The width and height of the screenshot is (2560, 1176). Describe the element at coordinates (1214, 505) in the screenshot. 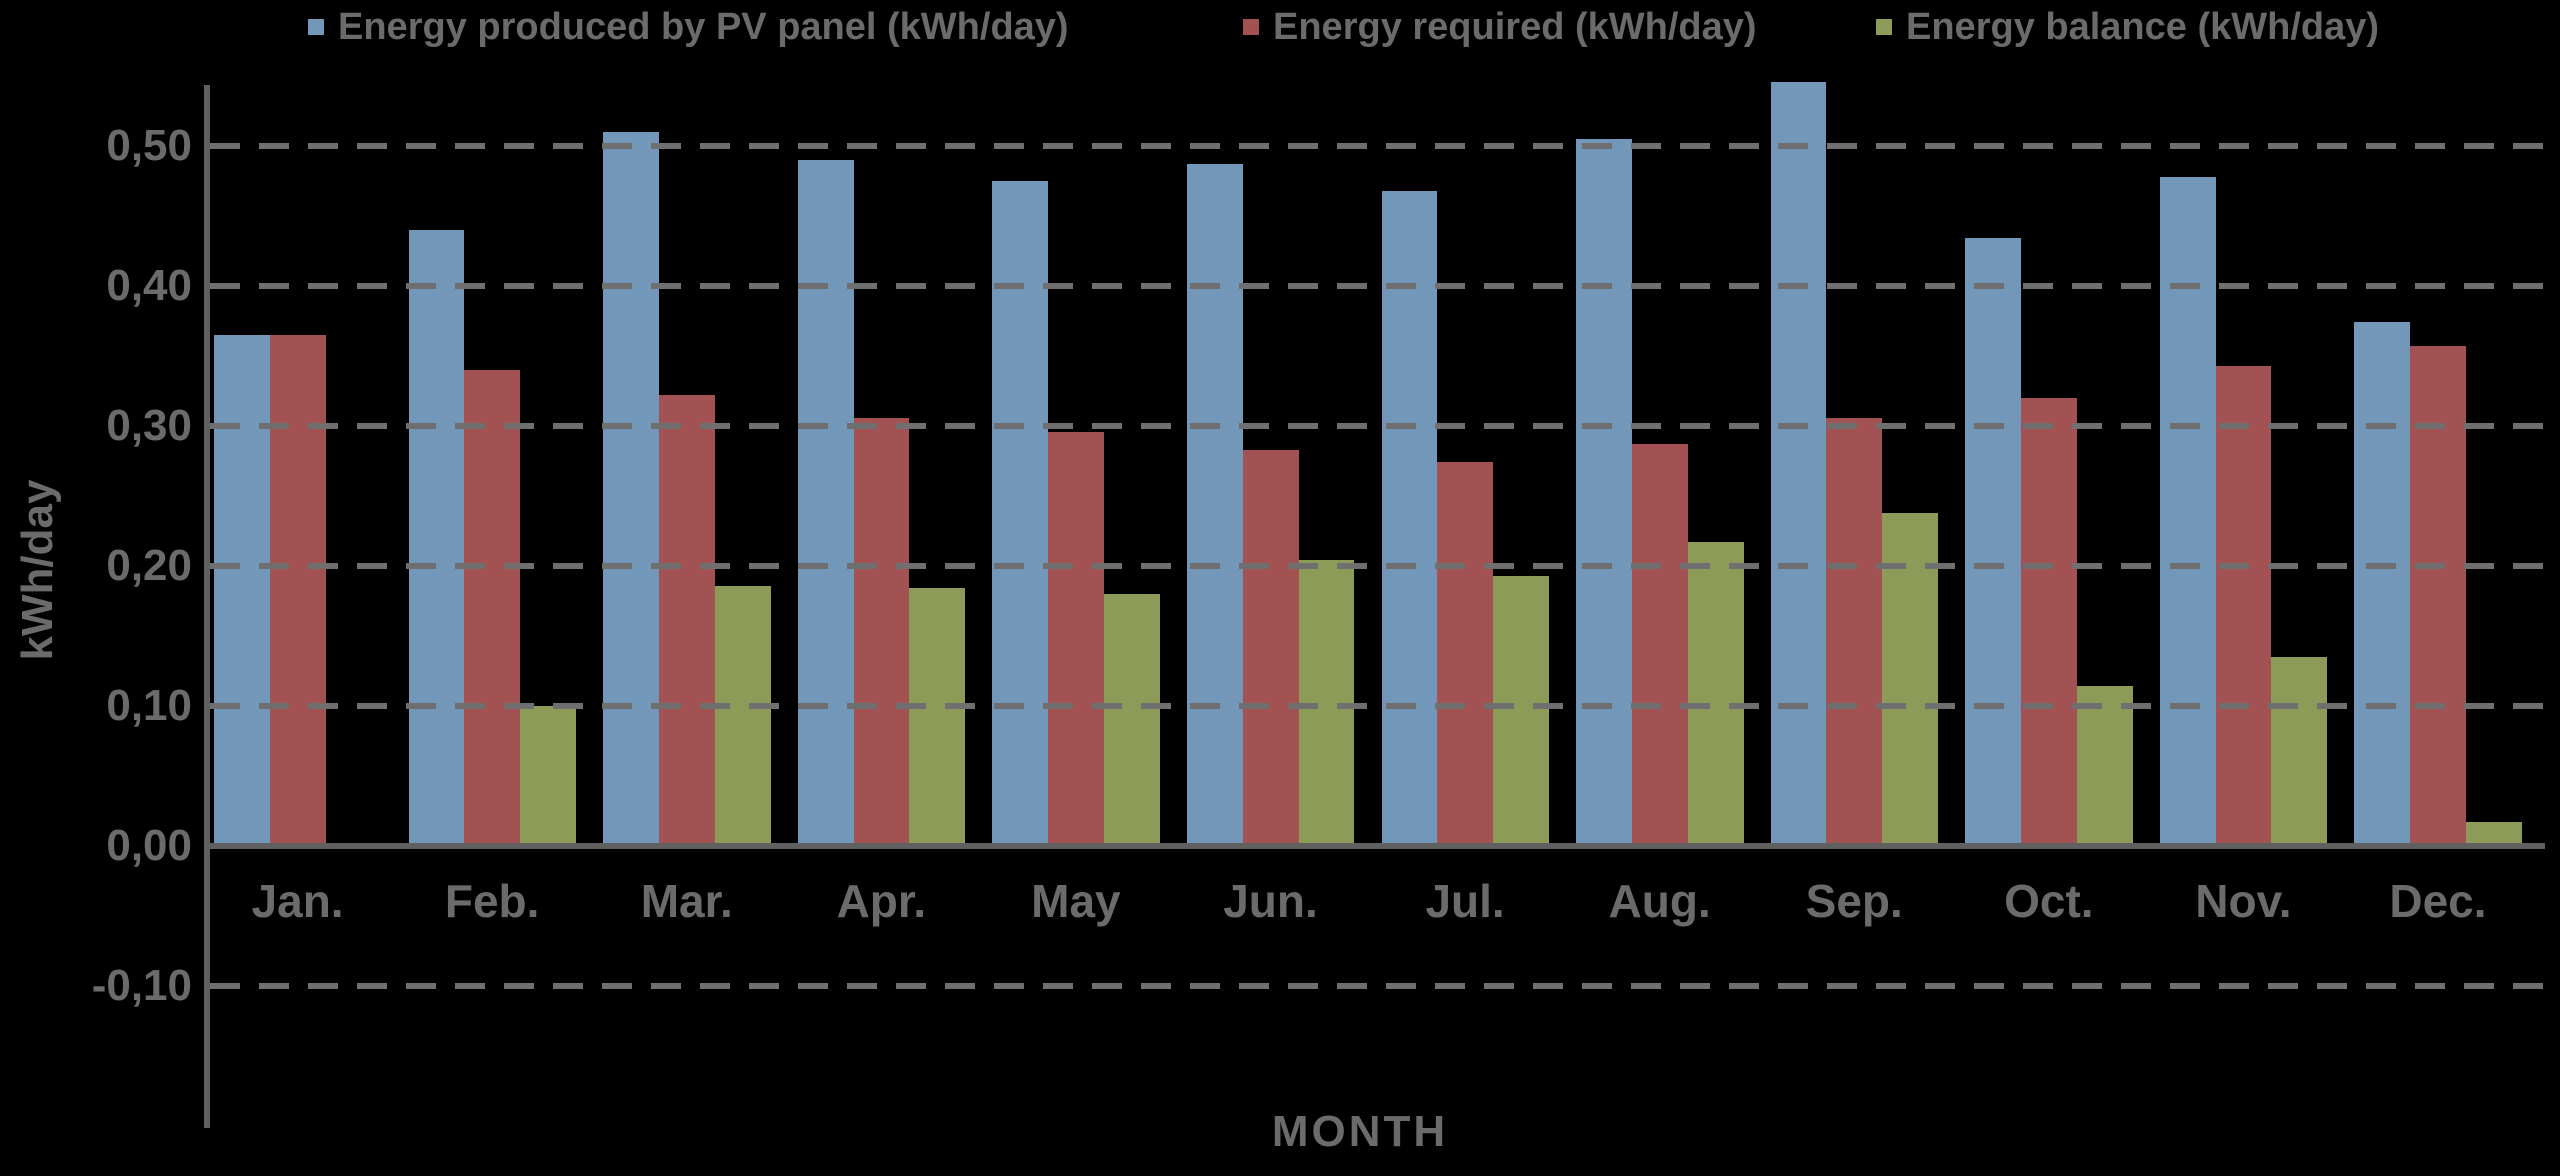

I see `bar-jun-produced` at that location.